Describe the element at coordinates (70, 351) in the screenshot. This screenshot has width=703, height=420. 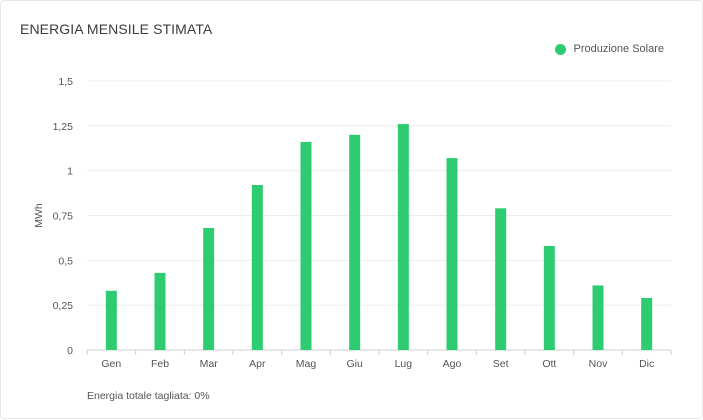
I see `y-tick-label: 0` at that location.